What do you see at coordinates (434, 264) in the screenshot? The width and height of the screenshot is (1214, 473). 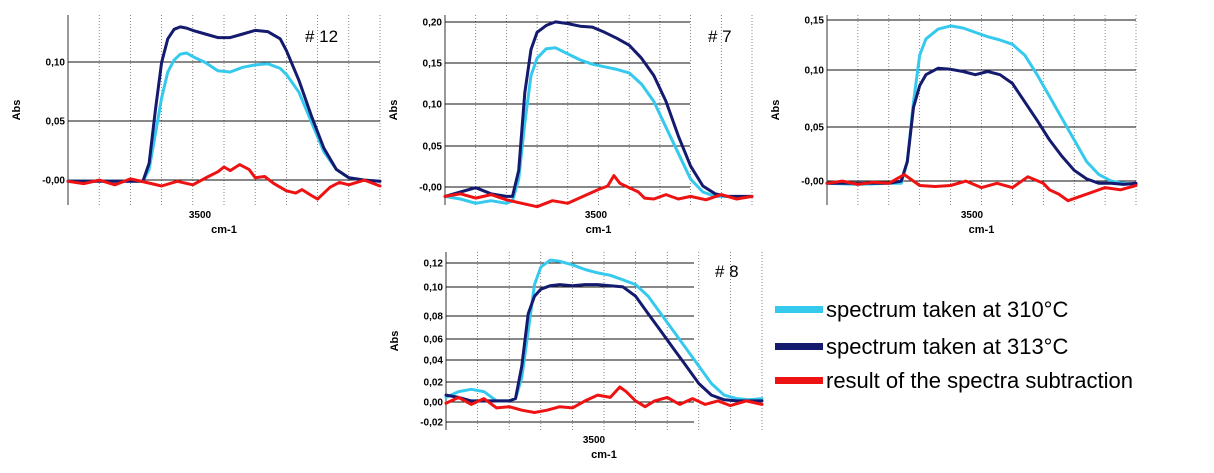 I see `y-tick-label: 0,12` at bounding box center [434, 264].